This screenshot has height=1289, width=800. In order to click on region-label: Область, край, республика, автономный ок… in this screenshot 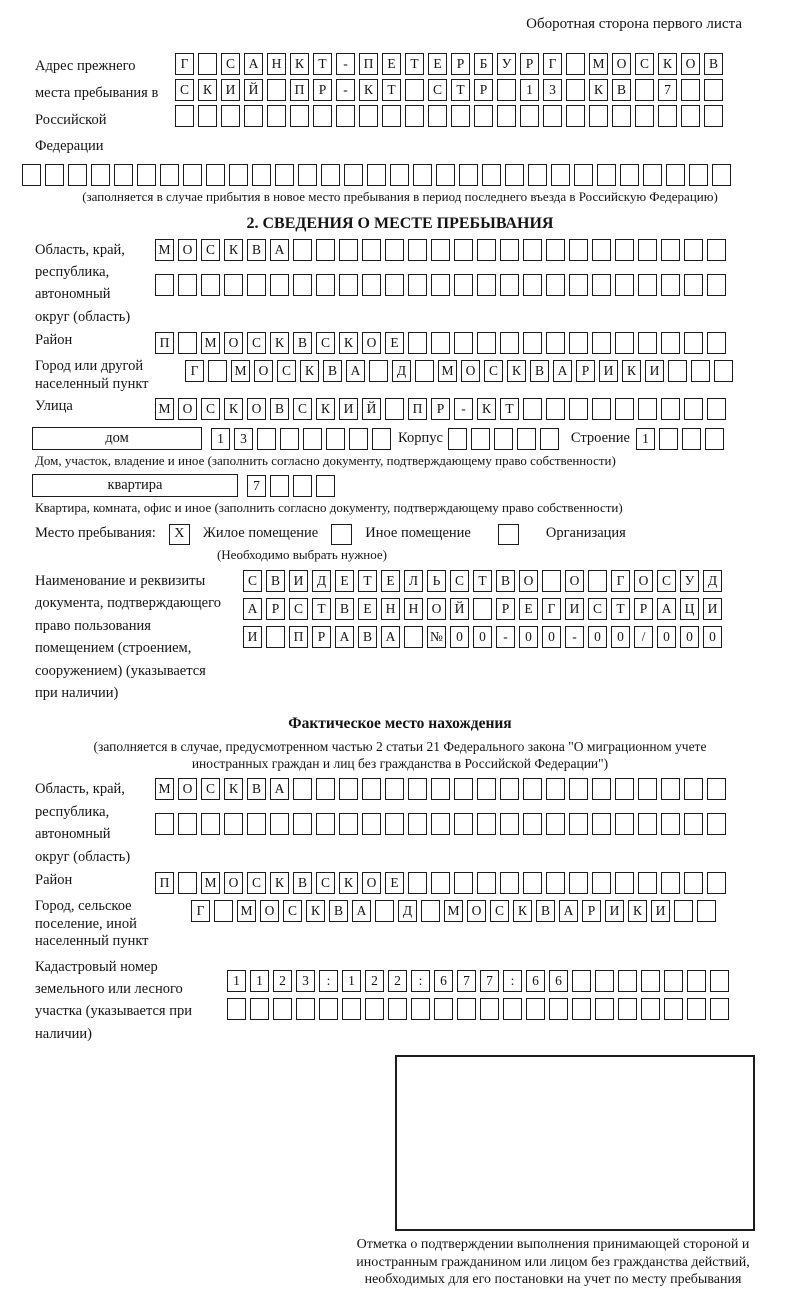, I will do `click(83, 283)`.